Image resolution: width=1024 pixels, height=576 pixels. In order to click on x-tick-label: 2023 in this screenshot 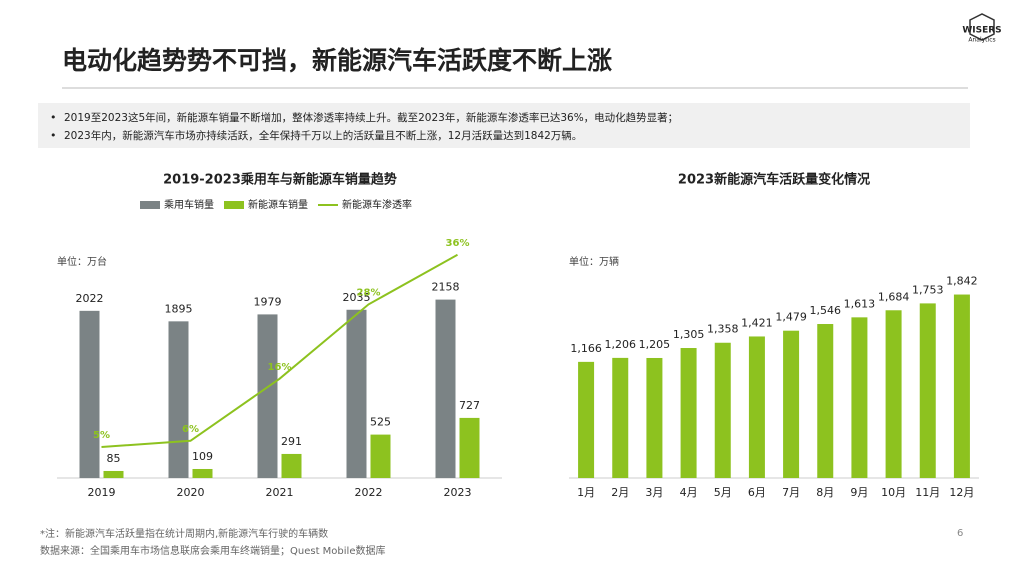, I will do `click(458, 492)`.